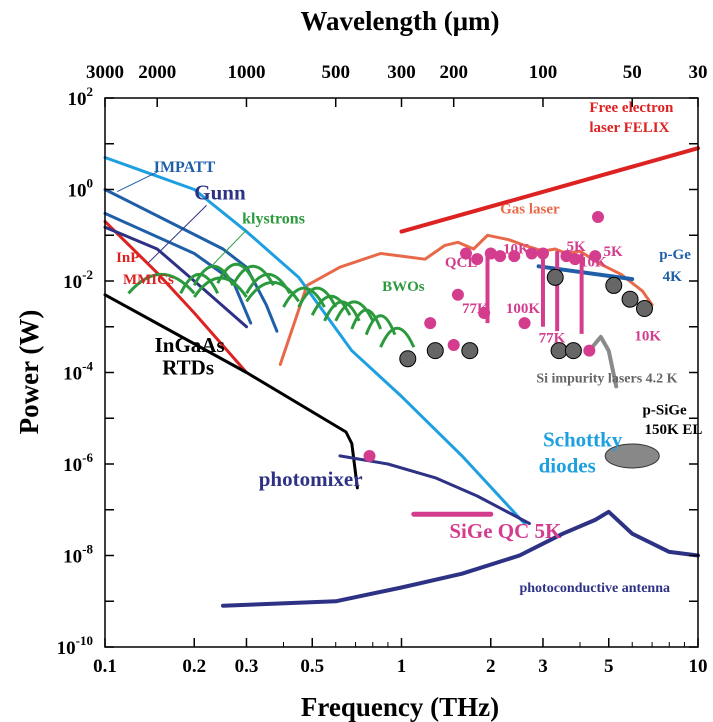  Describe the element at coordinates (594, 588) in the screenshot. I see `label-photoconductive-antenna: photoconductive antenna` at that location.